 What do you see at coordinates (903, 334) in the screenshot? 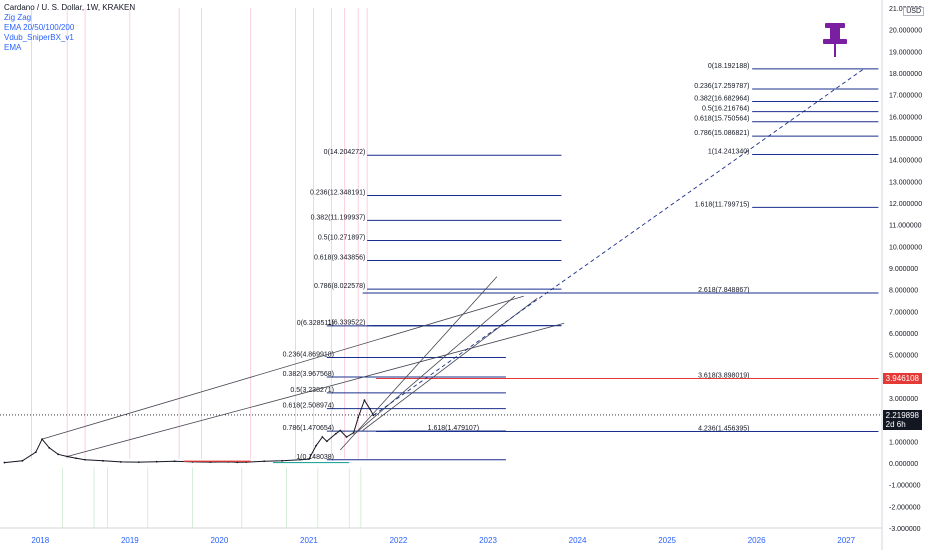
I see `y-tick-label: 6.000000` at bounding box center [903, 334].